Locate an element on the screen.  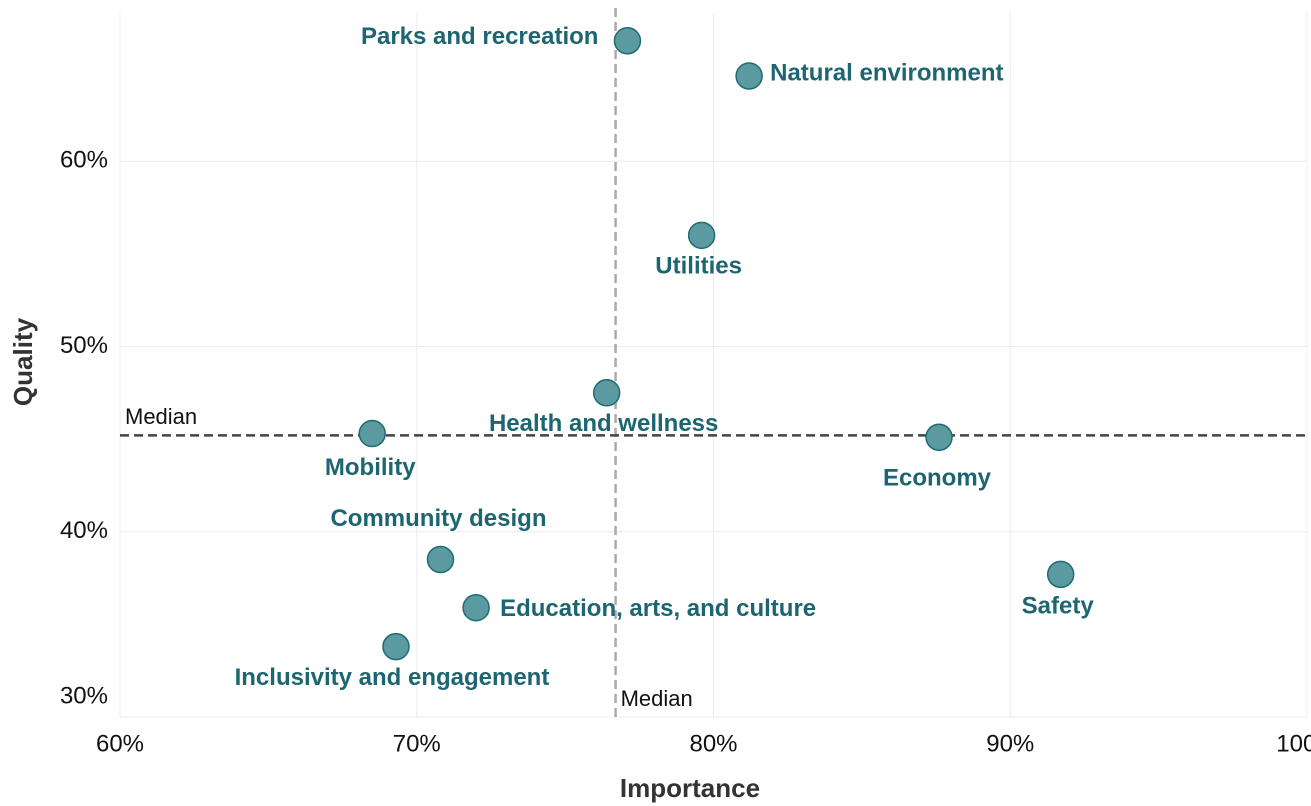
point-label: Economy is located at coordinates (937, 478).